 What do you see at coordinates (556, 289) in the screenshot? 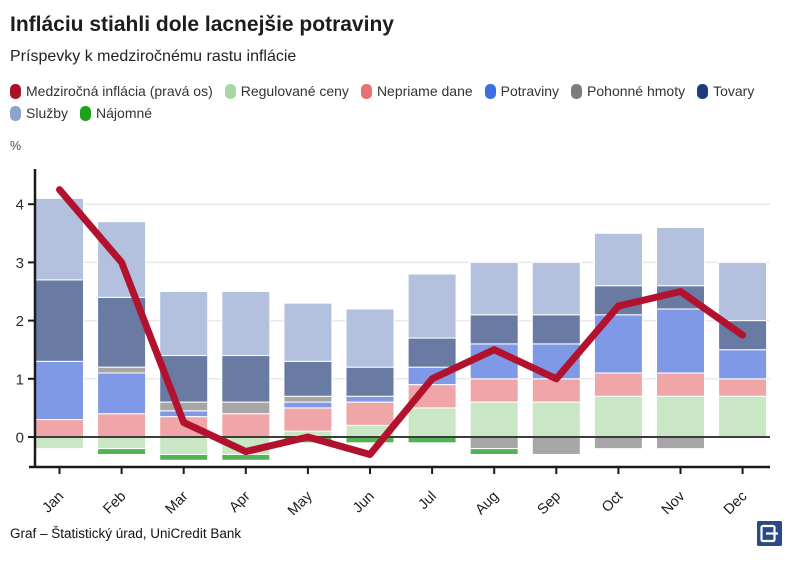
I see `bar-segment-sluzby-Sep` at bounding box center [556, 289].